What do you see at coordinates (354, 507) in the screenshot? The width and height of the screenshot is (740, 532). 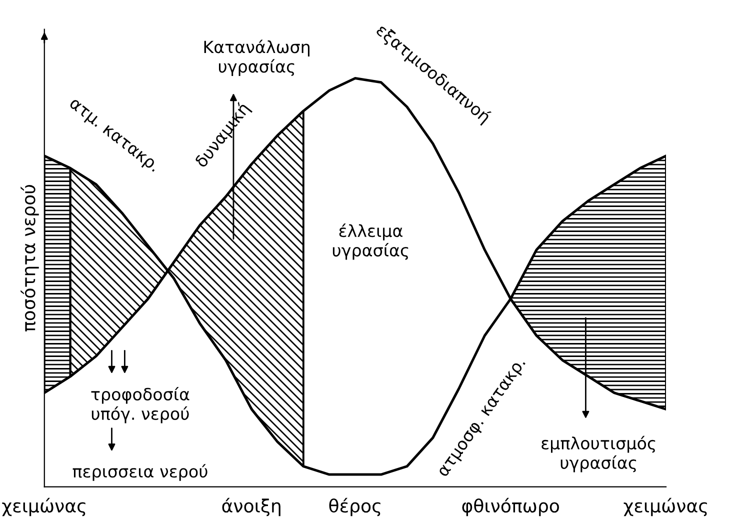 I see `x-tick-label: θέρος` at bounding box center [354, 507].